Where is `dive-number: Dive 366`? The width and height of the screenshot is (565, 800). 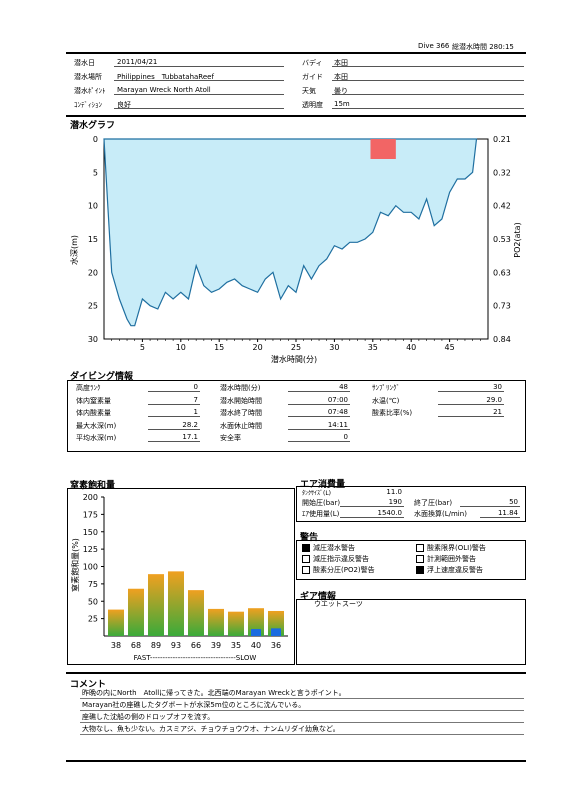
dive-number: Dive 366 is located at coordinates (434, 46).